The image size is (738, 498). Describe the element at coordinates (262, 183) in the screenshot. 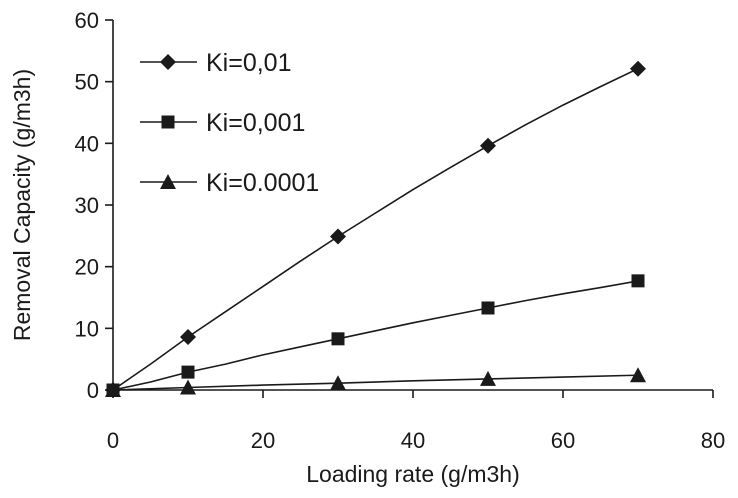

I see `legend-label-3: Ki=0.0001` at that location.